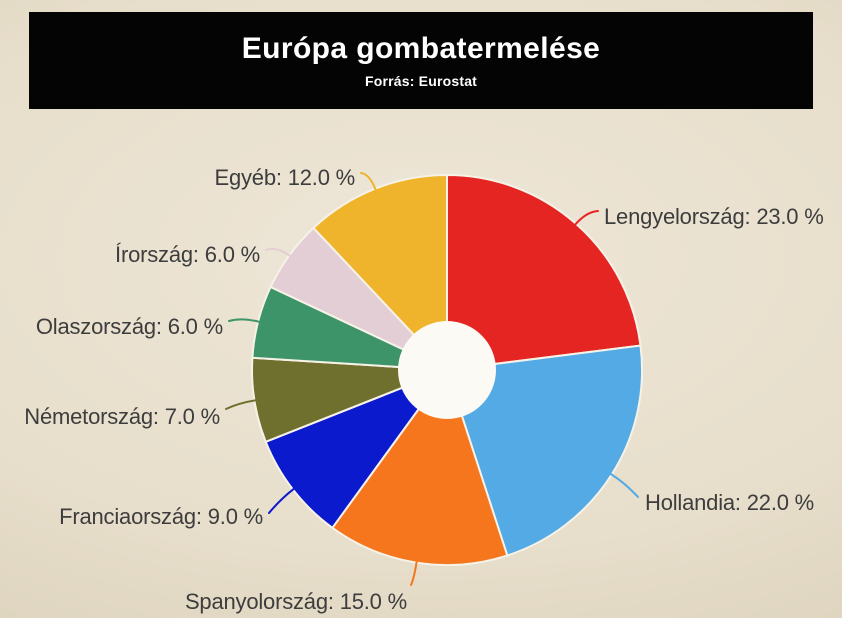 This screenshot has height=618, width=842. Describe the element at coordinates (129, 326) in the screenshot. I see `slice-label-olaszorszag: Olaszország: 6.0 %` at that location.